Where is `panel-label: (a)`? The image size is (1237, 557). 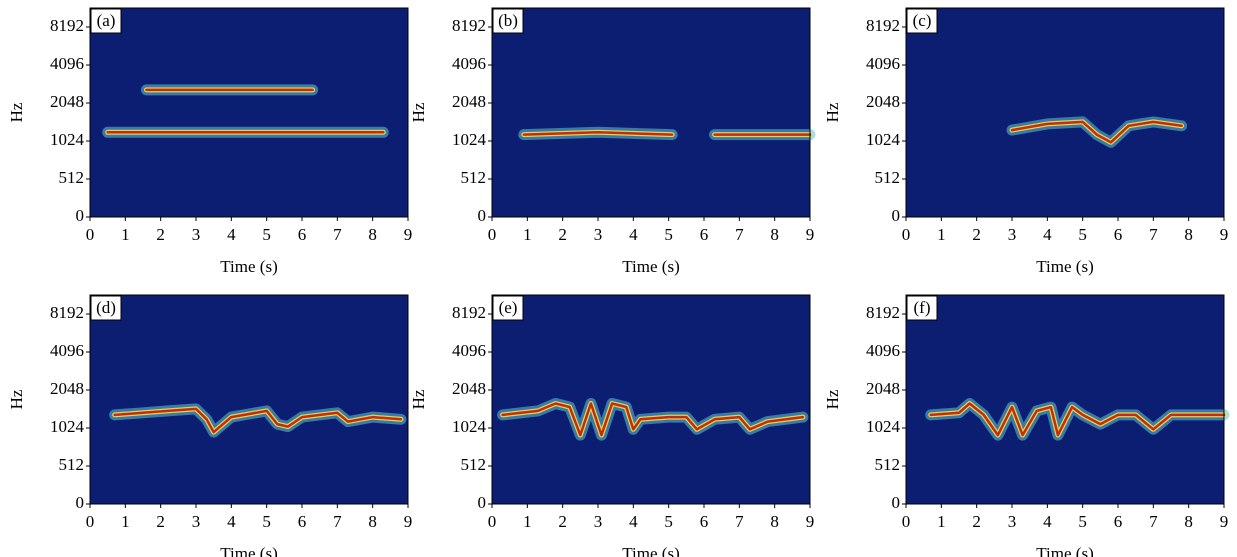 panel-label: (a) is located at coordinates (106, 20).